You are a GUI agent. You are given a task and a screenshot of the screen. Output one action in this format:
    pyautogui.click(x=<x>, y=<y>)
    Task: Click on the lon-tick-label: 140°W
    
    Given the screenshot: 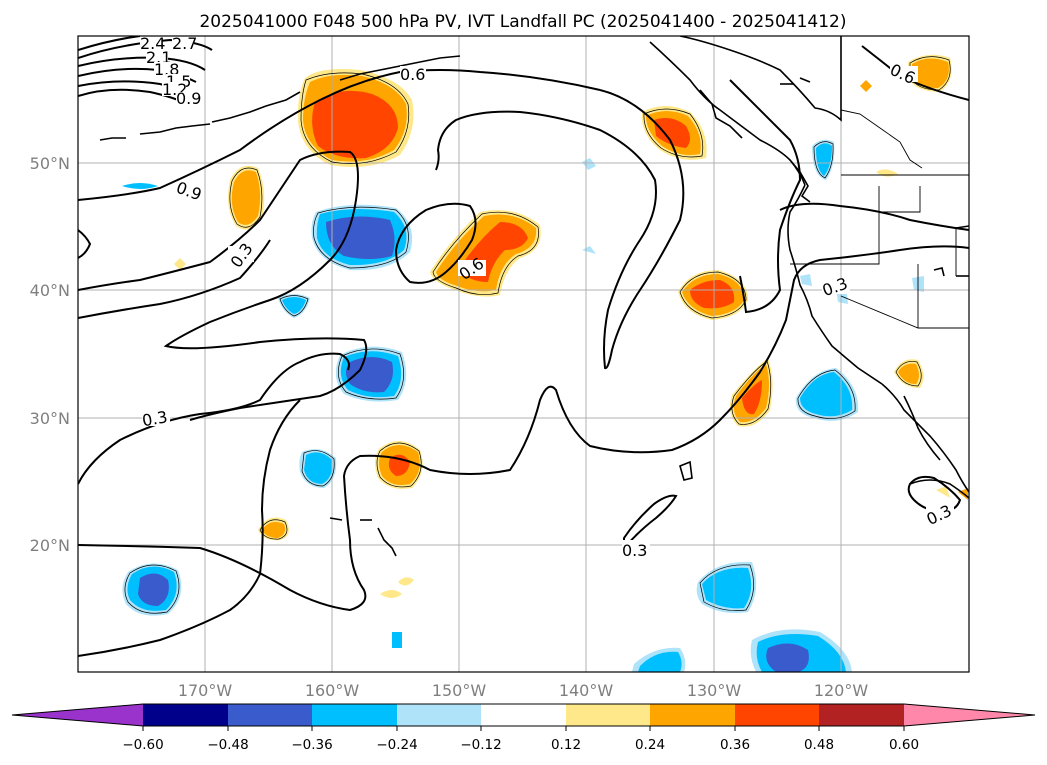 What is the action you would take?
    pyautogui.click(x=586, y=690)
    